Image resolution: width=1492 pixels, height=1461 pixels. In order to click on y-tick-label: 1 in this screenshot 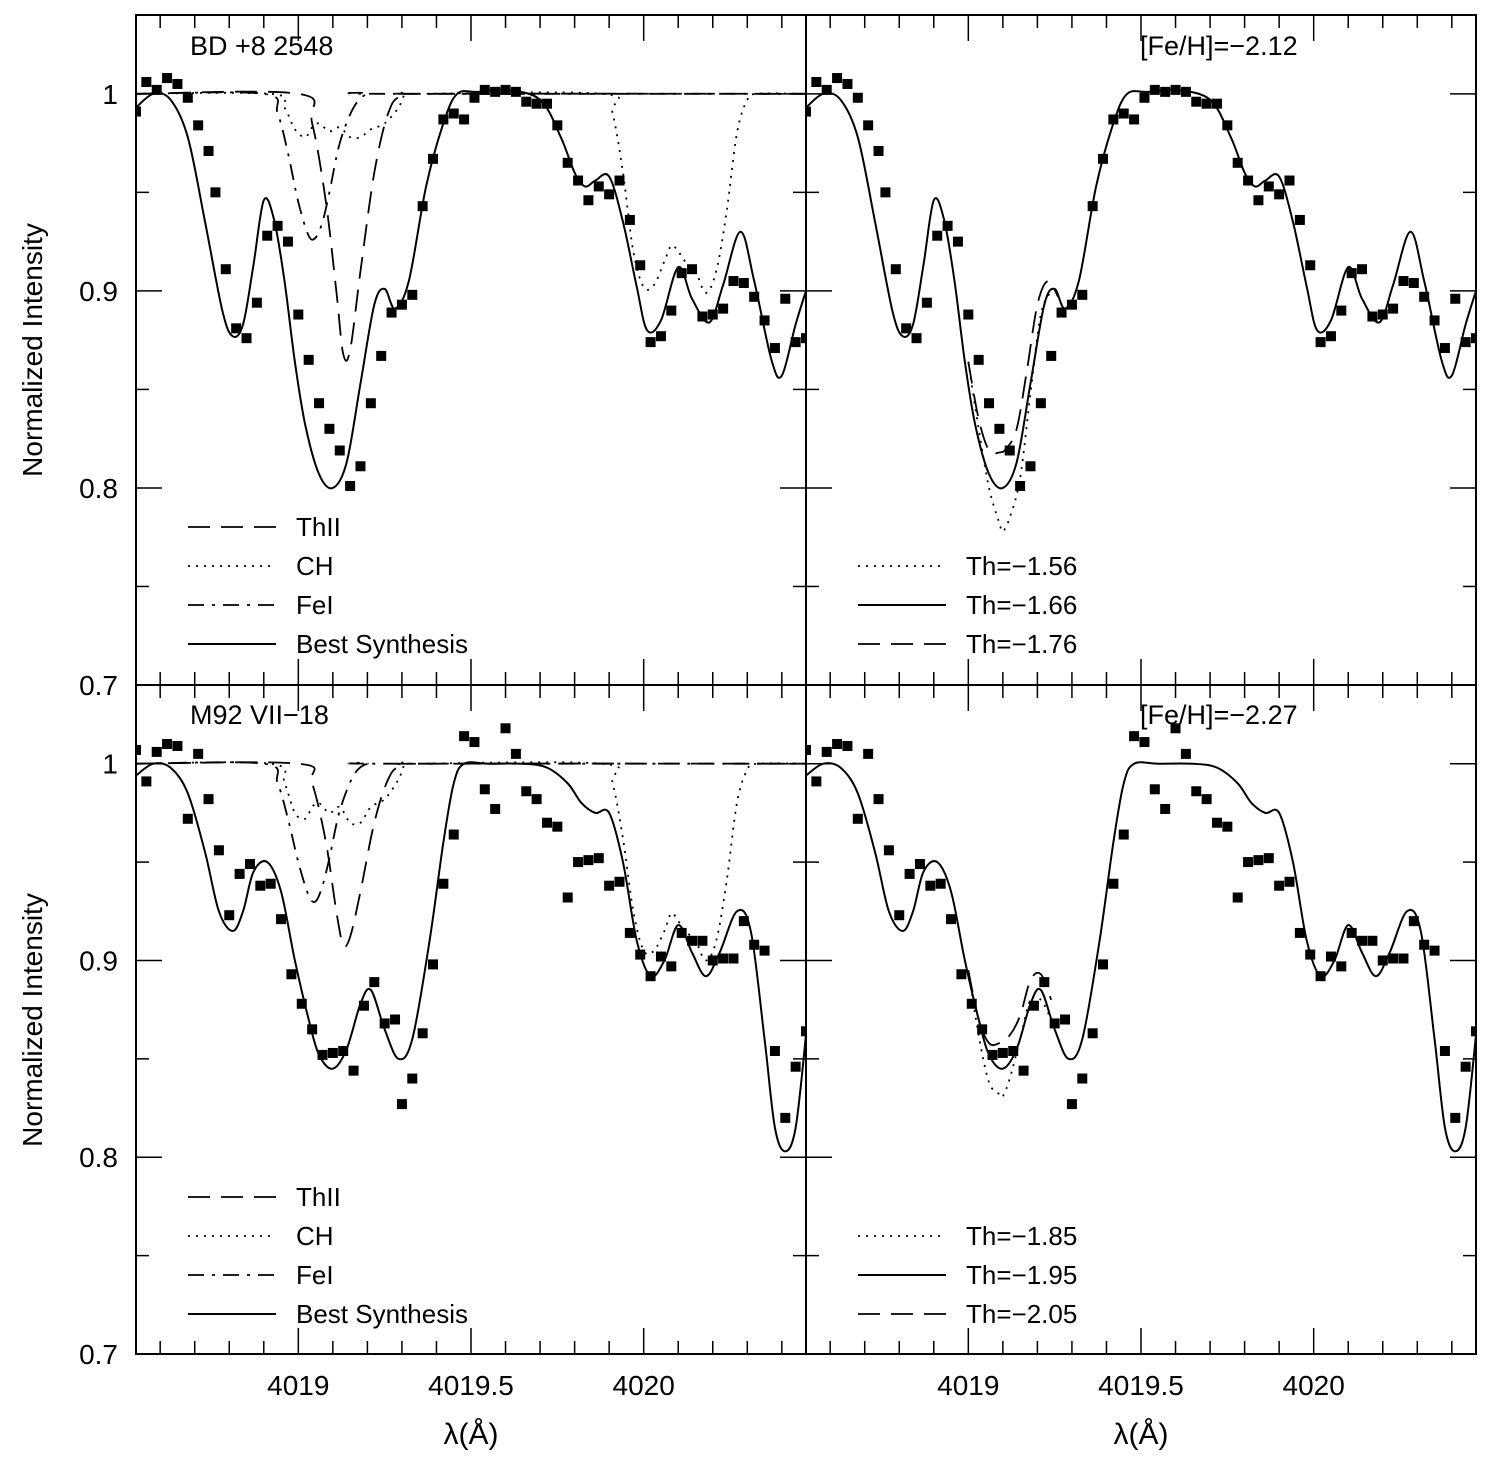, I will do `click(110, 764)`.